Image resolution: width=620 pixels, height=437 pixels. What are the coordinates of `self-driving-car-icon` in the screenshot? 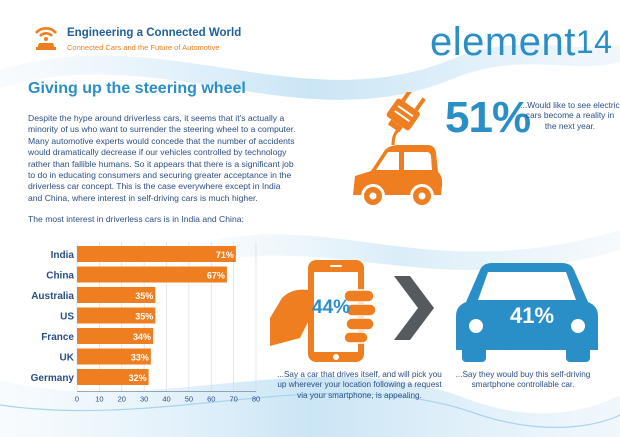 It's located at (527, 312).